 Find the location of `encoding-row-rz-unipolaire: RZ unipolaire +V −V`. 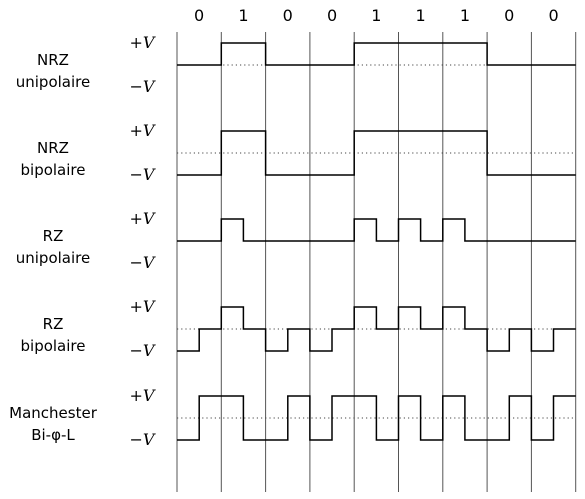

encoding-row-rz-unipolaire: RZ unipolaire +V −V is located at coordinates (296, 240).